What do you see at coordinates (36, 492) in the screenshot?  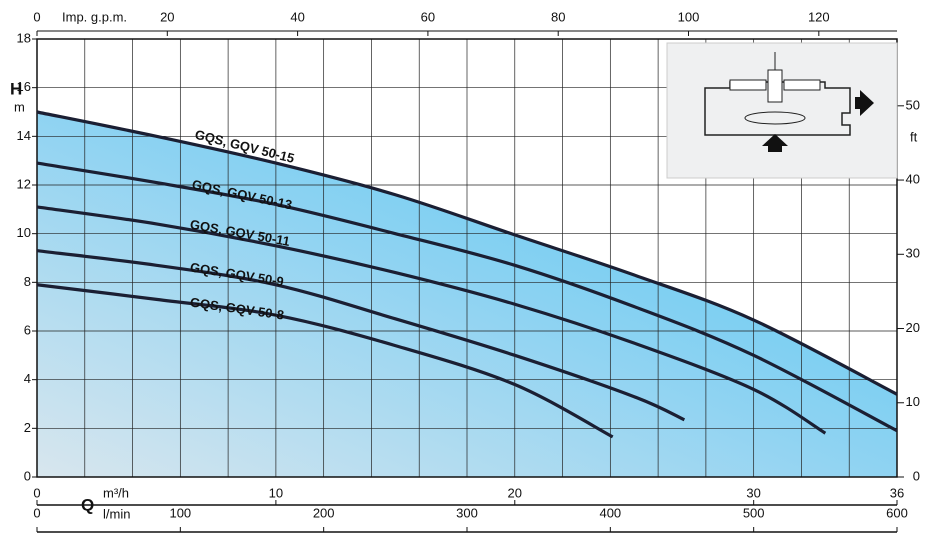 I see `x-tick-label: 0` at bounding box center [36, 492].